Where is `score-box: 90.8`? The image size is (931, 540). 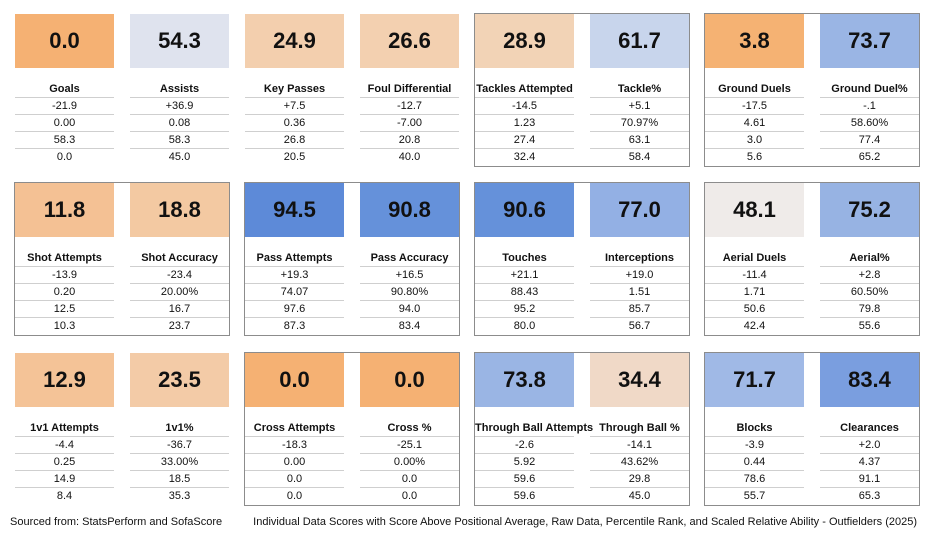 score-box: 90.8 is located at coordinates (409, 210).